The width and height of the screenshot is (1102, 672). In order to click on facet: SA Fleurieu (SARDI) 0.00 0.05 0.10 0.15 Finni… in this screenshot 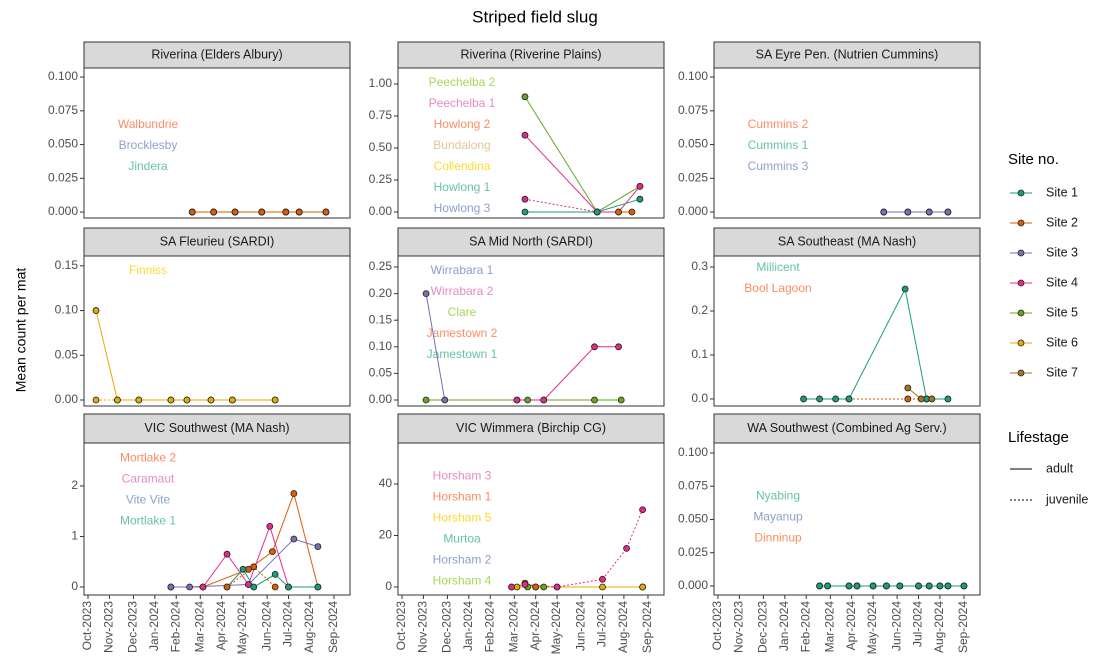, I will do `click(203, 317)`.